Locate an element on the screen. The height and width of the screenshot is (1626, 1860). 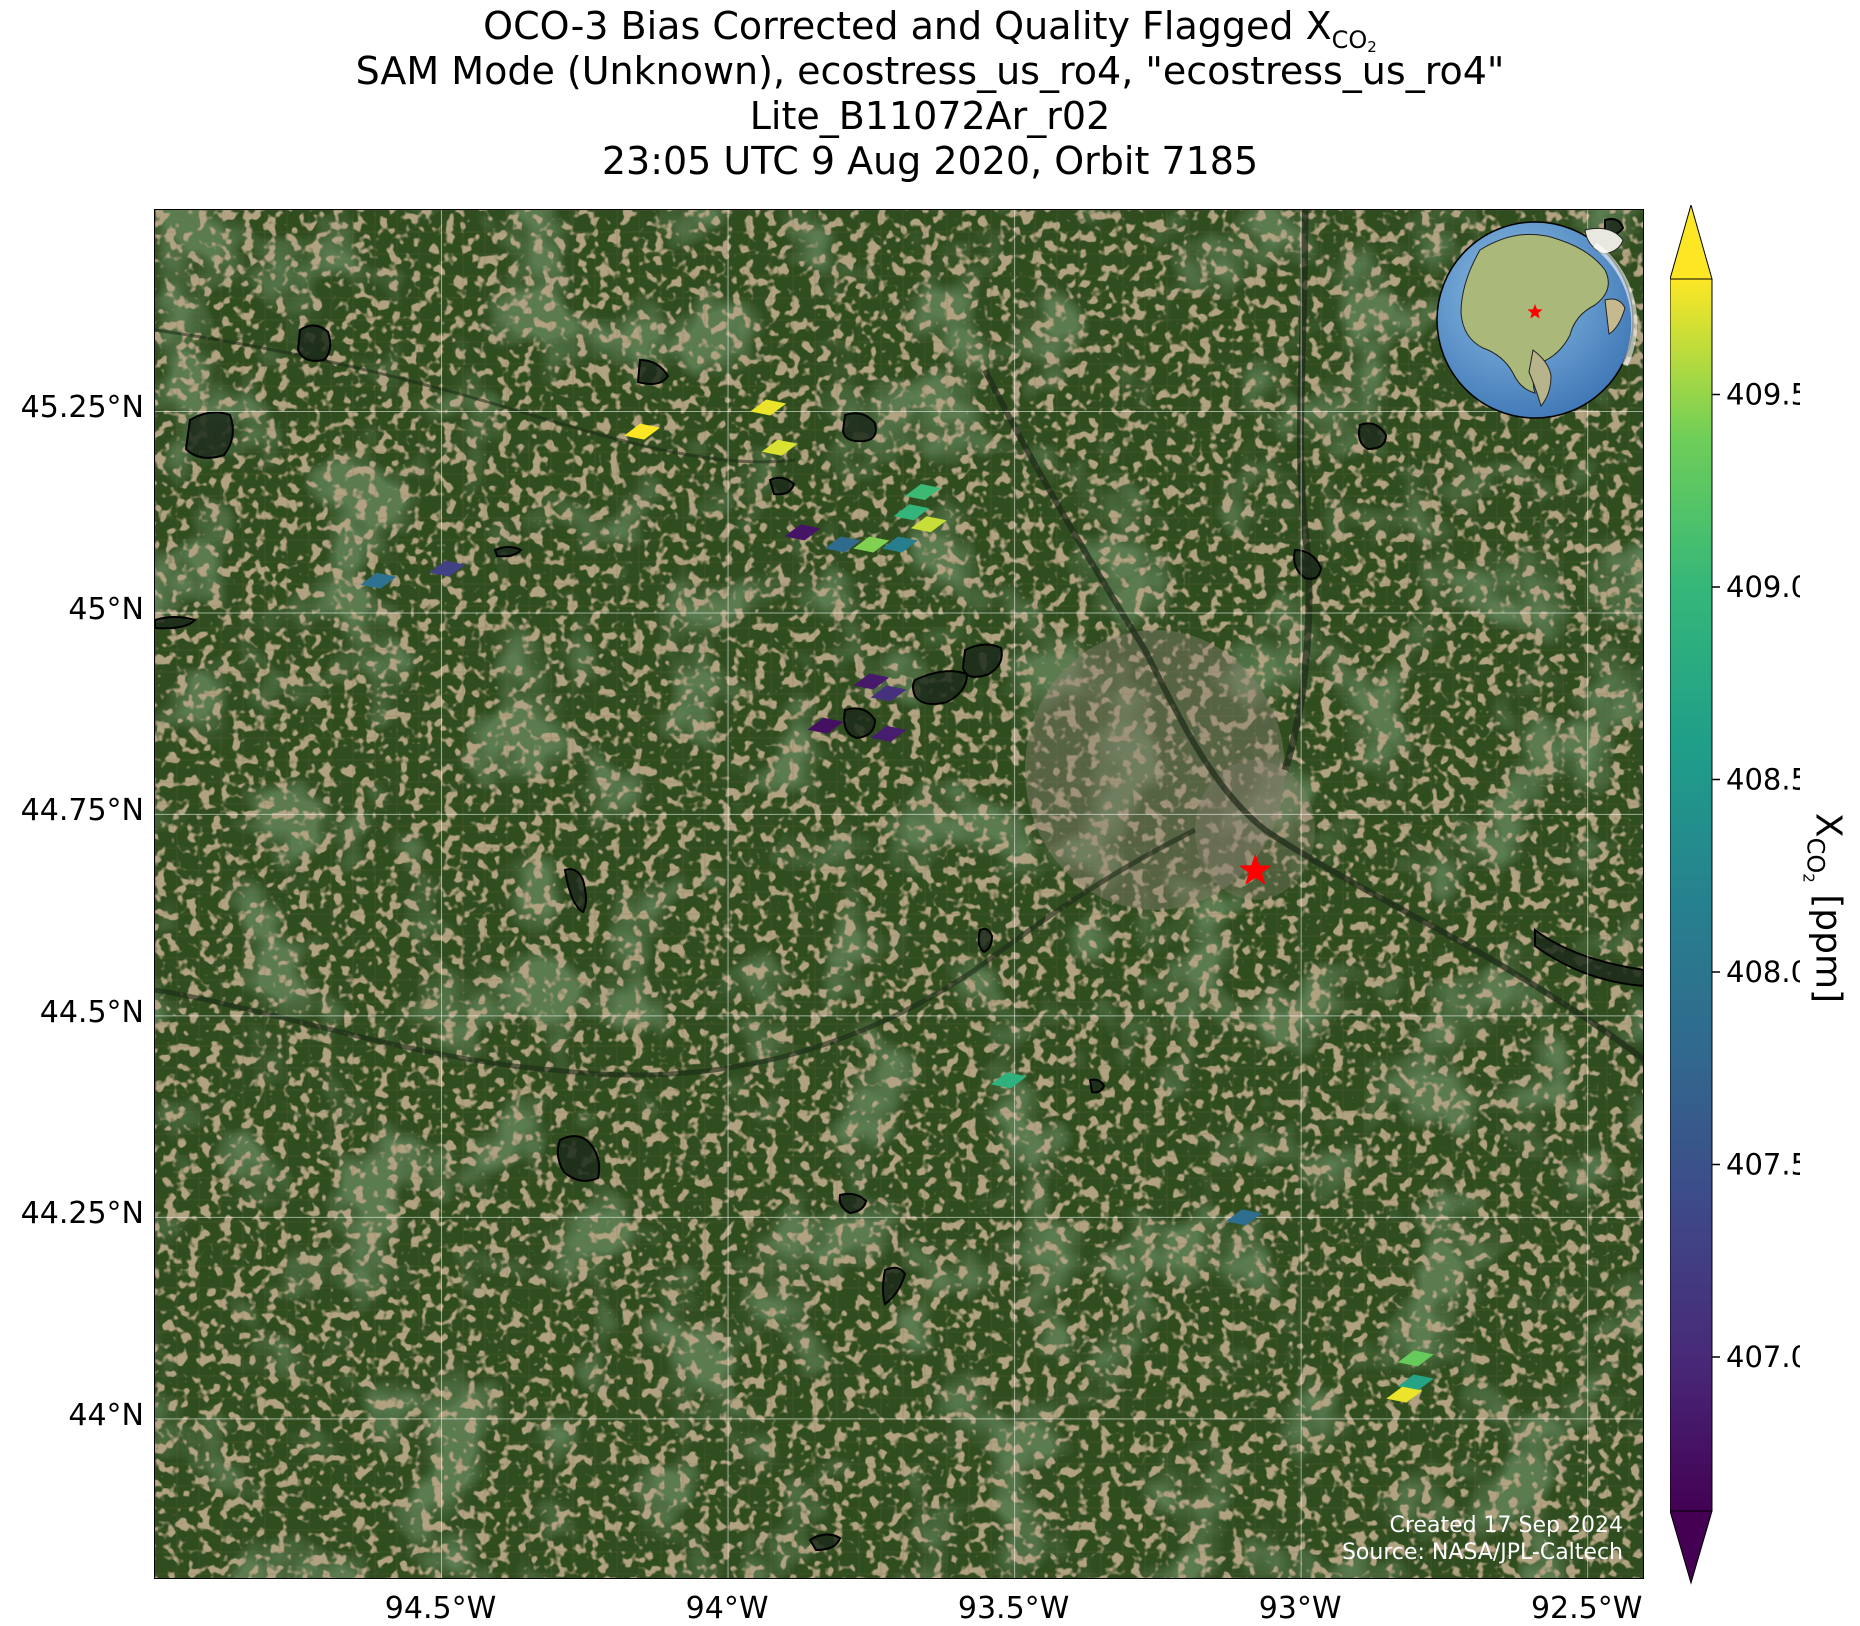
target-marker-layer is located at coordinates (1255, 869).